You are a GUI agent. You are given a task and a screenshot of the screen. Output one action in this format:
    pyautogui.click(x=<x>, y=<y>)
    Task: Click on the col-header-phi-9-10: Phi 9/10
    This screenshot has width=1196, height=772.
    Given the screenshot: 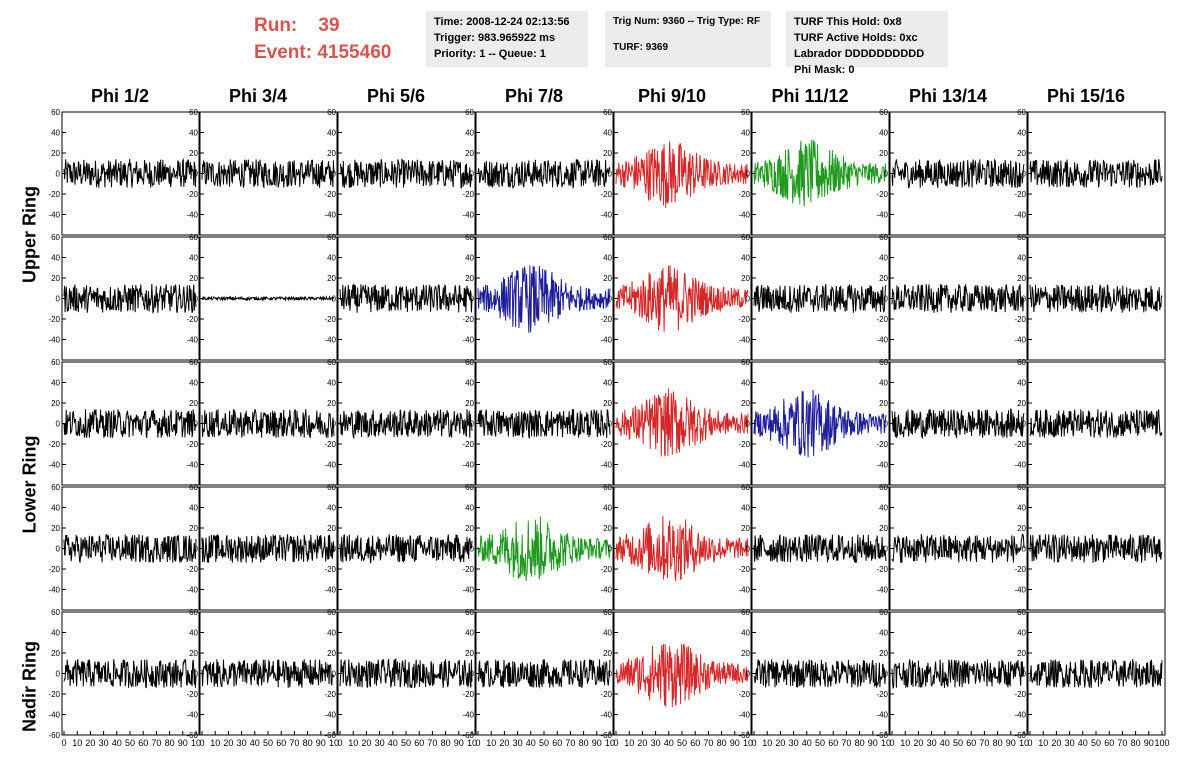 What is the action you would take?
    pyautogui.click(x=672, y=96)
    